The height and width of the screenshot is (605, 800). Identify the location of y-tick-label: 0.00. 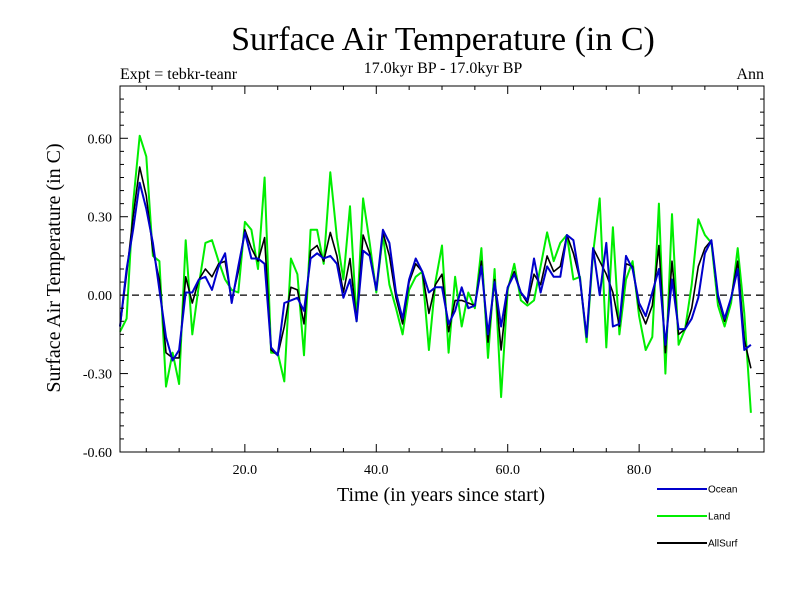
(100, 296).